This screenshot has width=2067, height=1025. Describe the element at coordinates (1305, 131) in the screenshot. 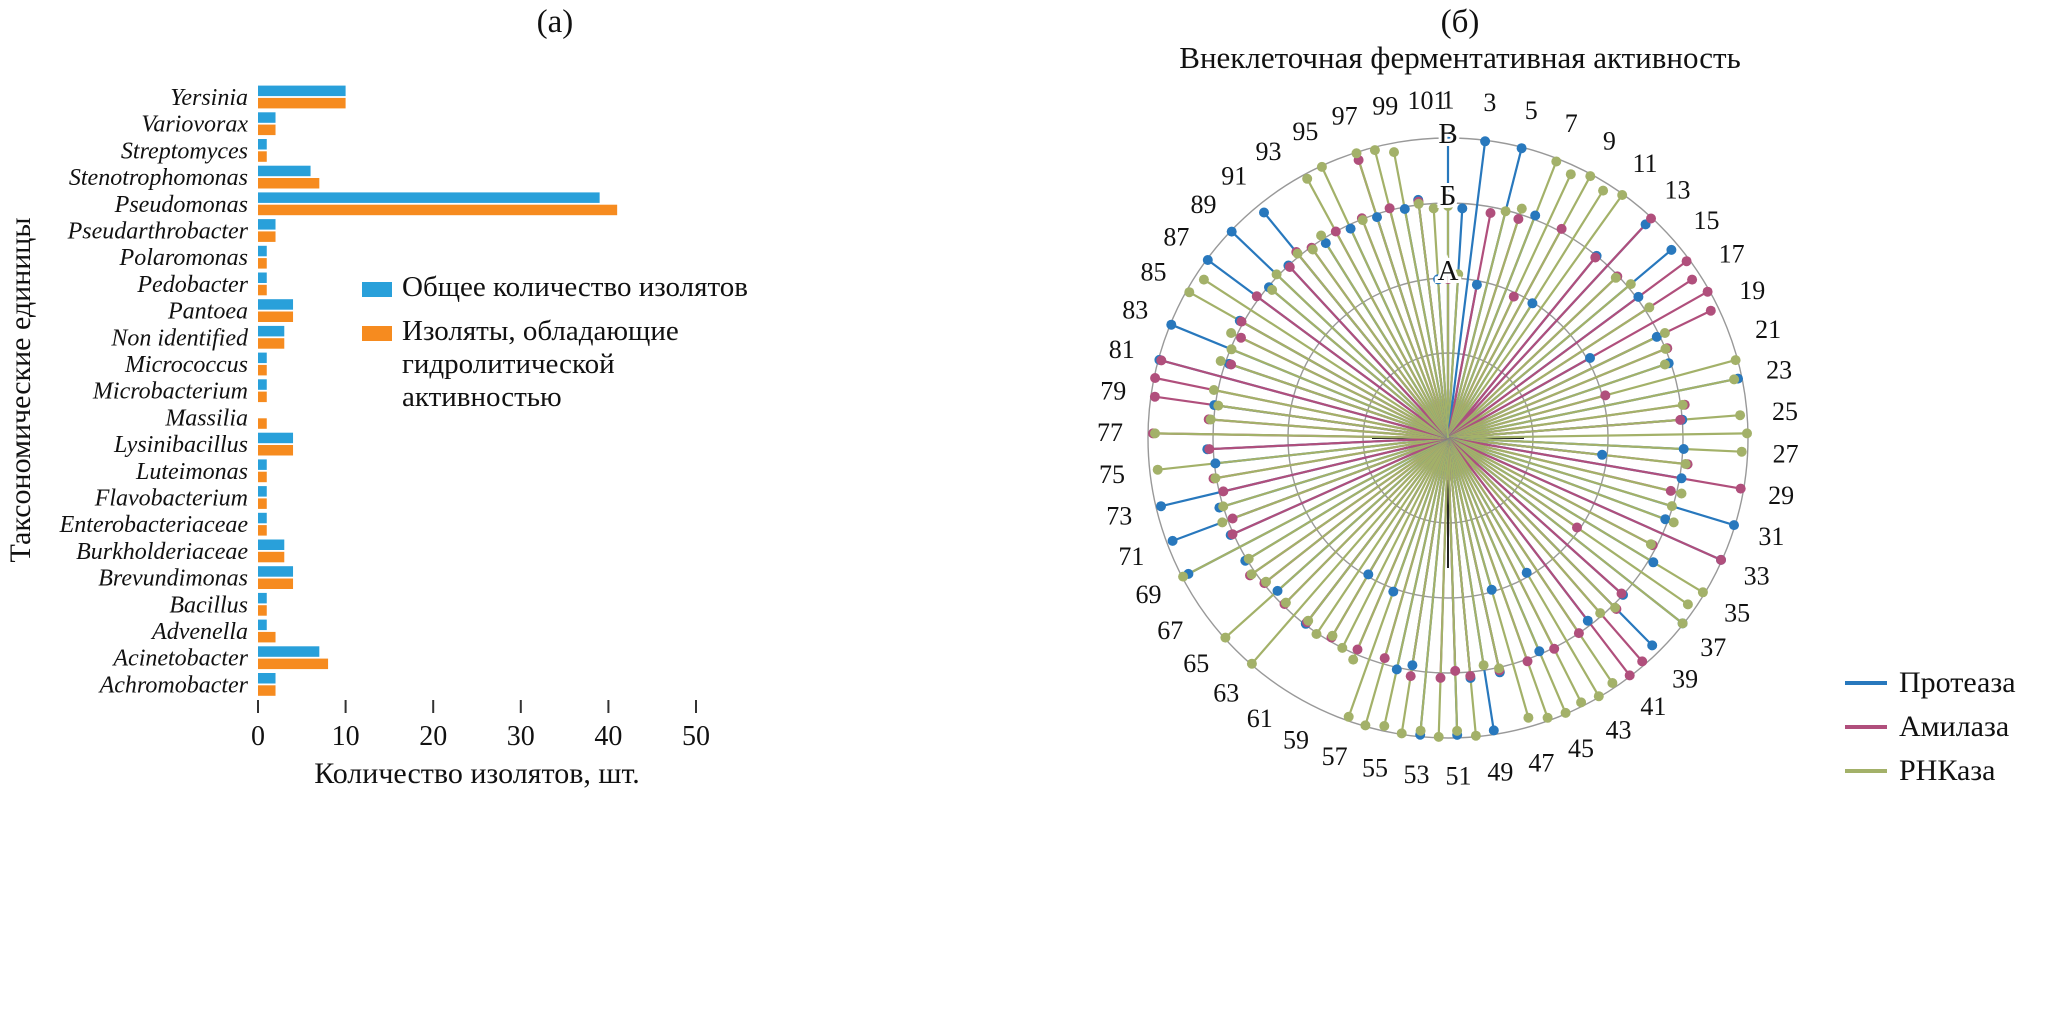

I see `isolate-number-label: 95` at that location.